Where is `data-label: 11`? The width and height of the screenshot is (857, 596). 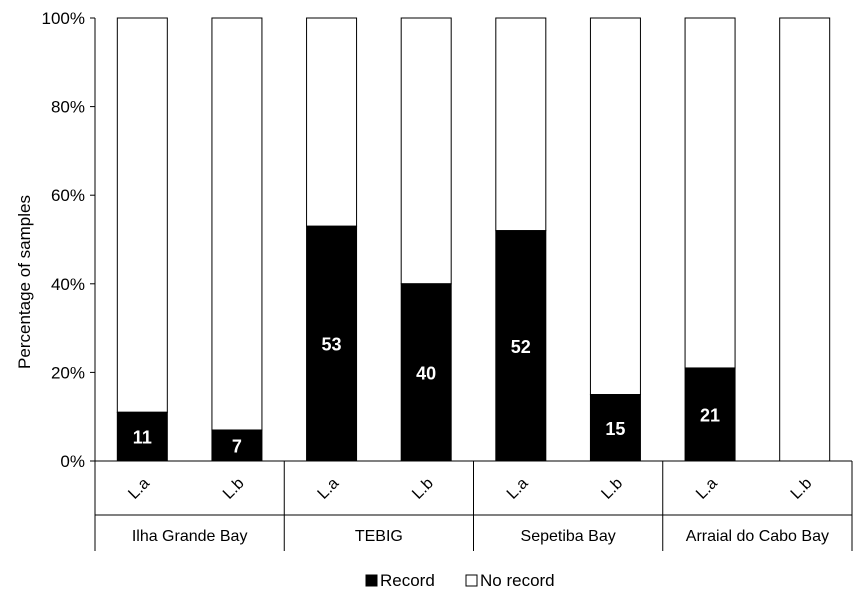
data-label: 11 is located at coordinates (142, 438).